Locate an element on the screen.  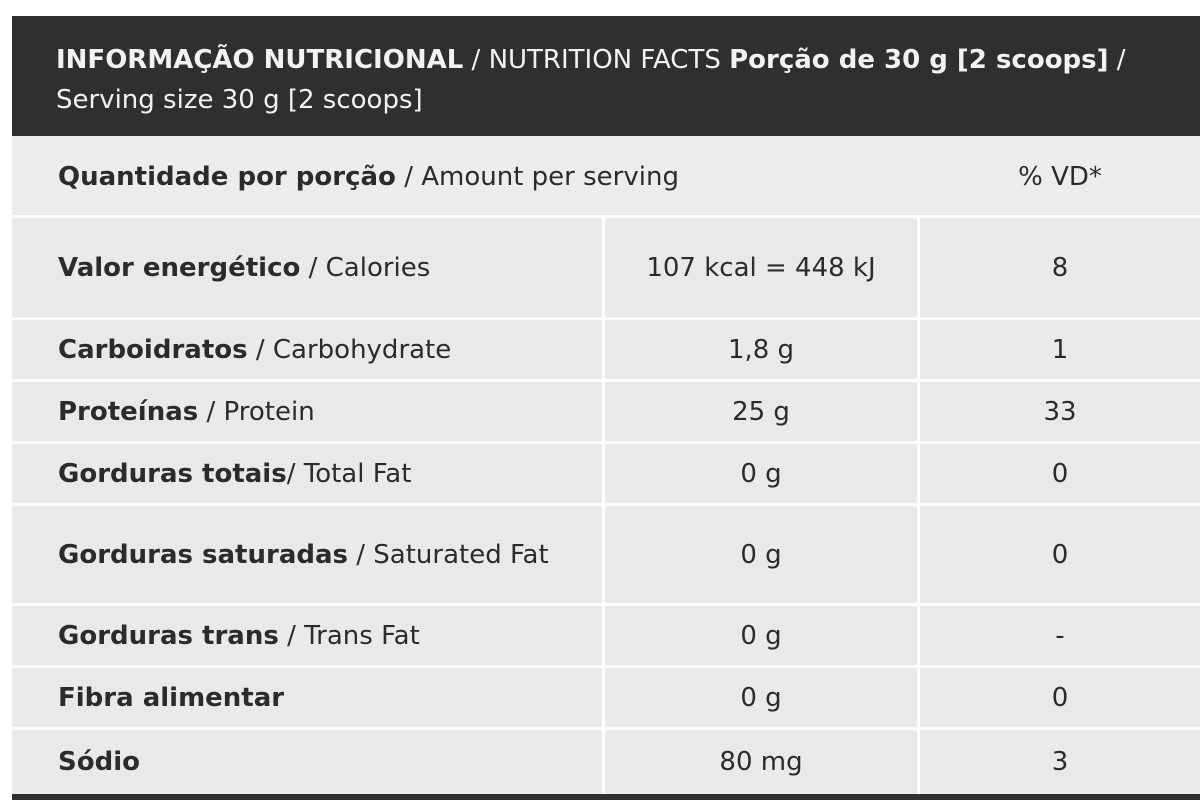
nutrient-name: Gorduras trans / Trans Fat is located at coordinates (318, 635).